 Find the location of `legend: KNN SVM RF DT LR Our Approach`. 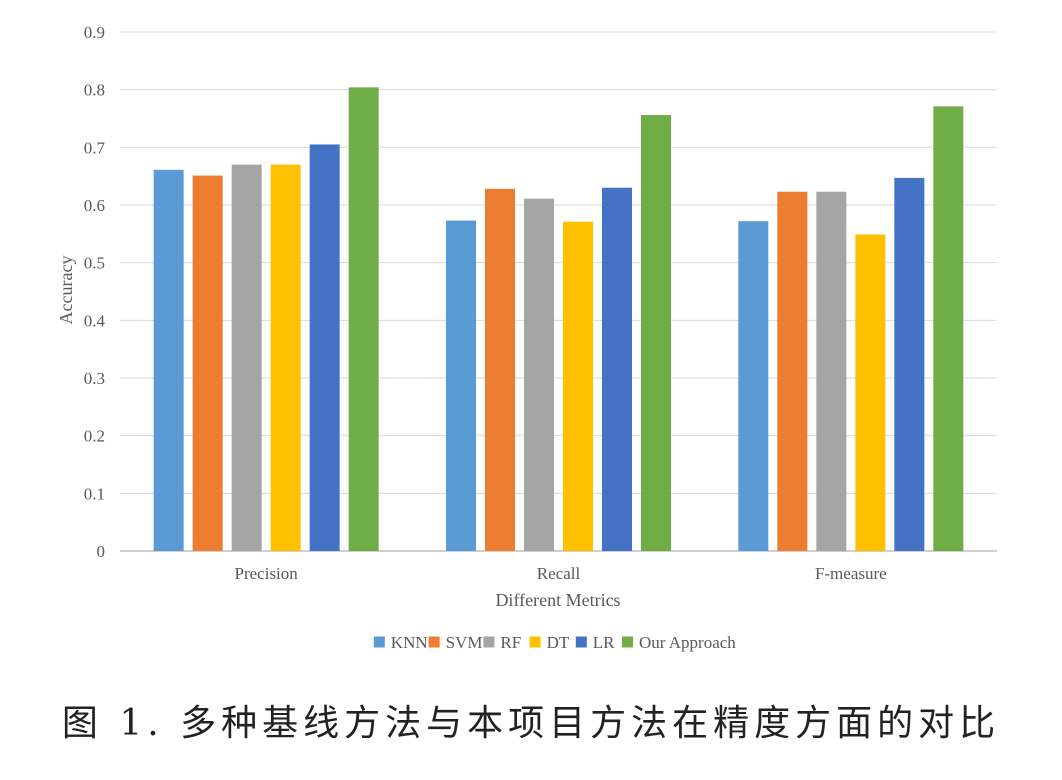

legend: KNN SVM RF DT LR Our Approach is located at coordinates (554, 642).